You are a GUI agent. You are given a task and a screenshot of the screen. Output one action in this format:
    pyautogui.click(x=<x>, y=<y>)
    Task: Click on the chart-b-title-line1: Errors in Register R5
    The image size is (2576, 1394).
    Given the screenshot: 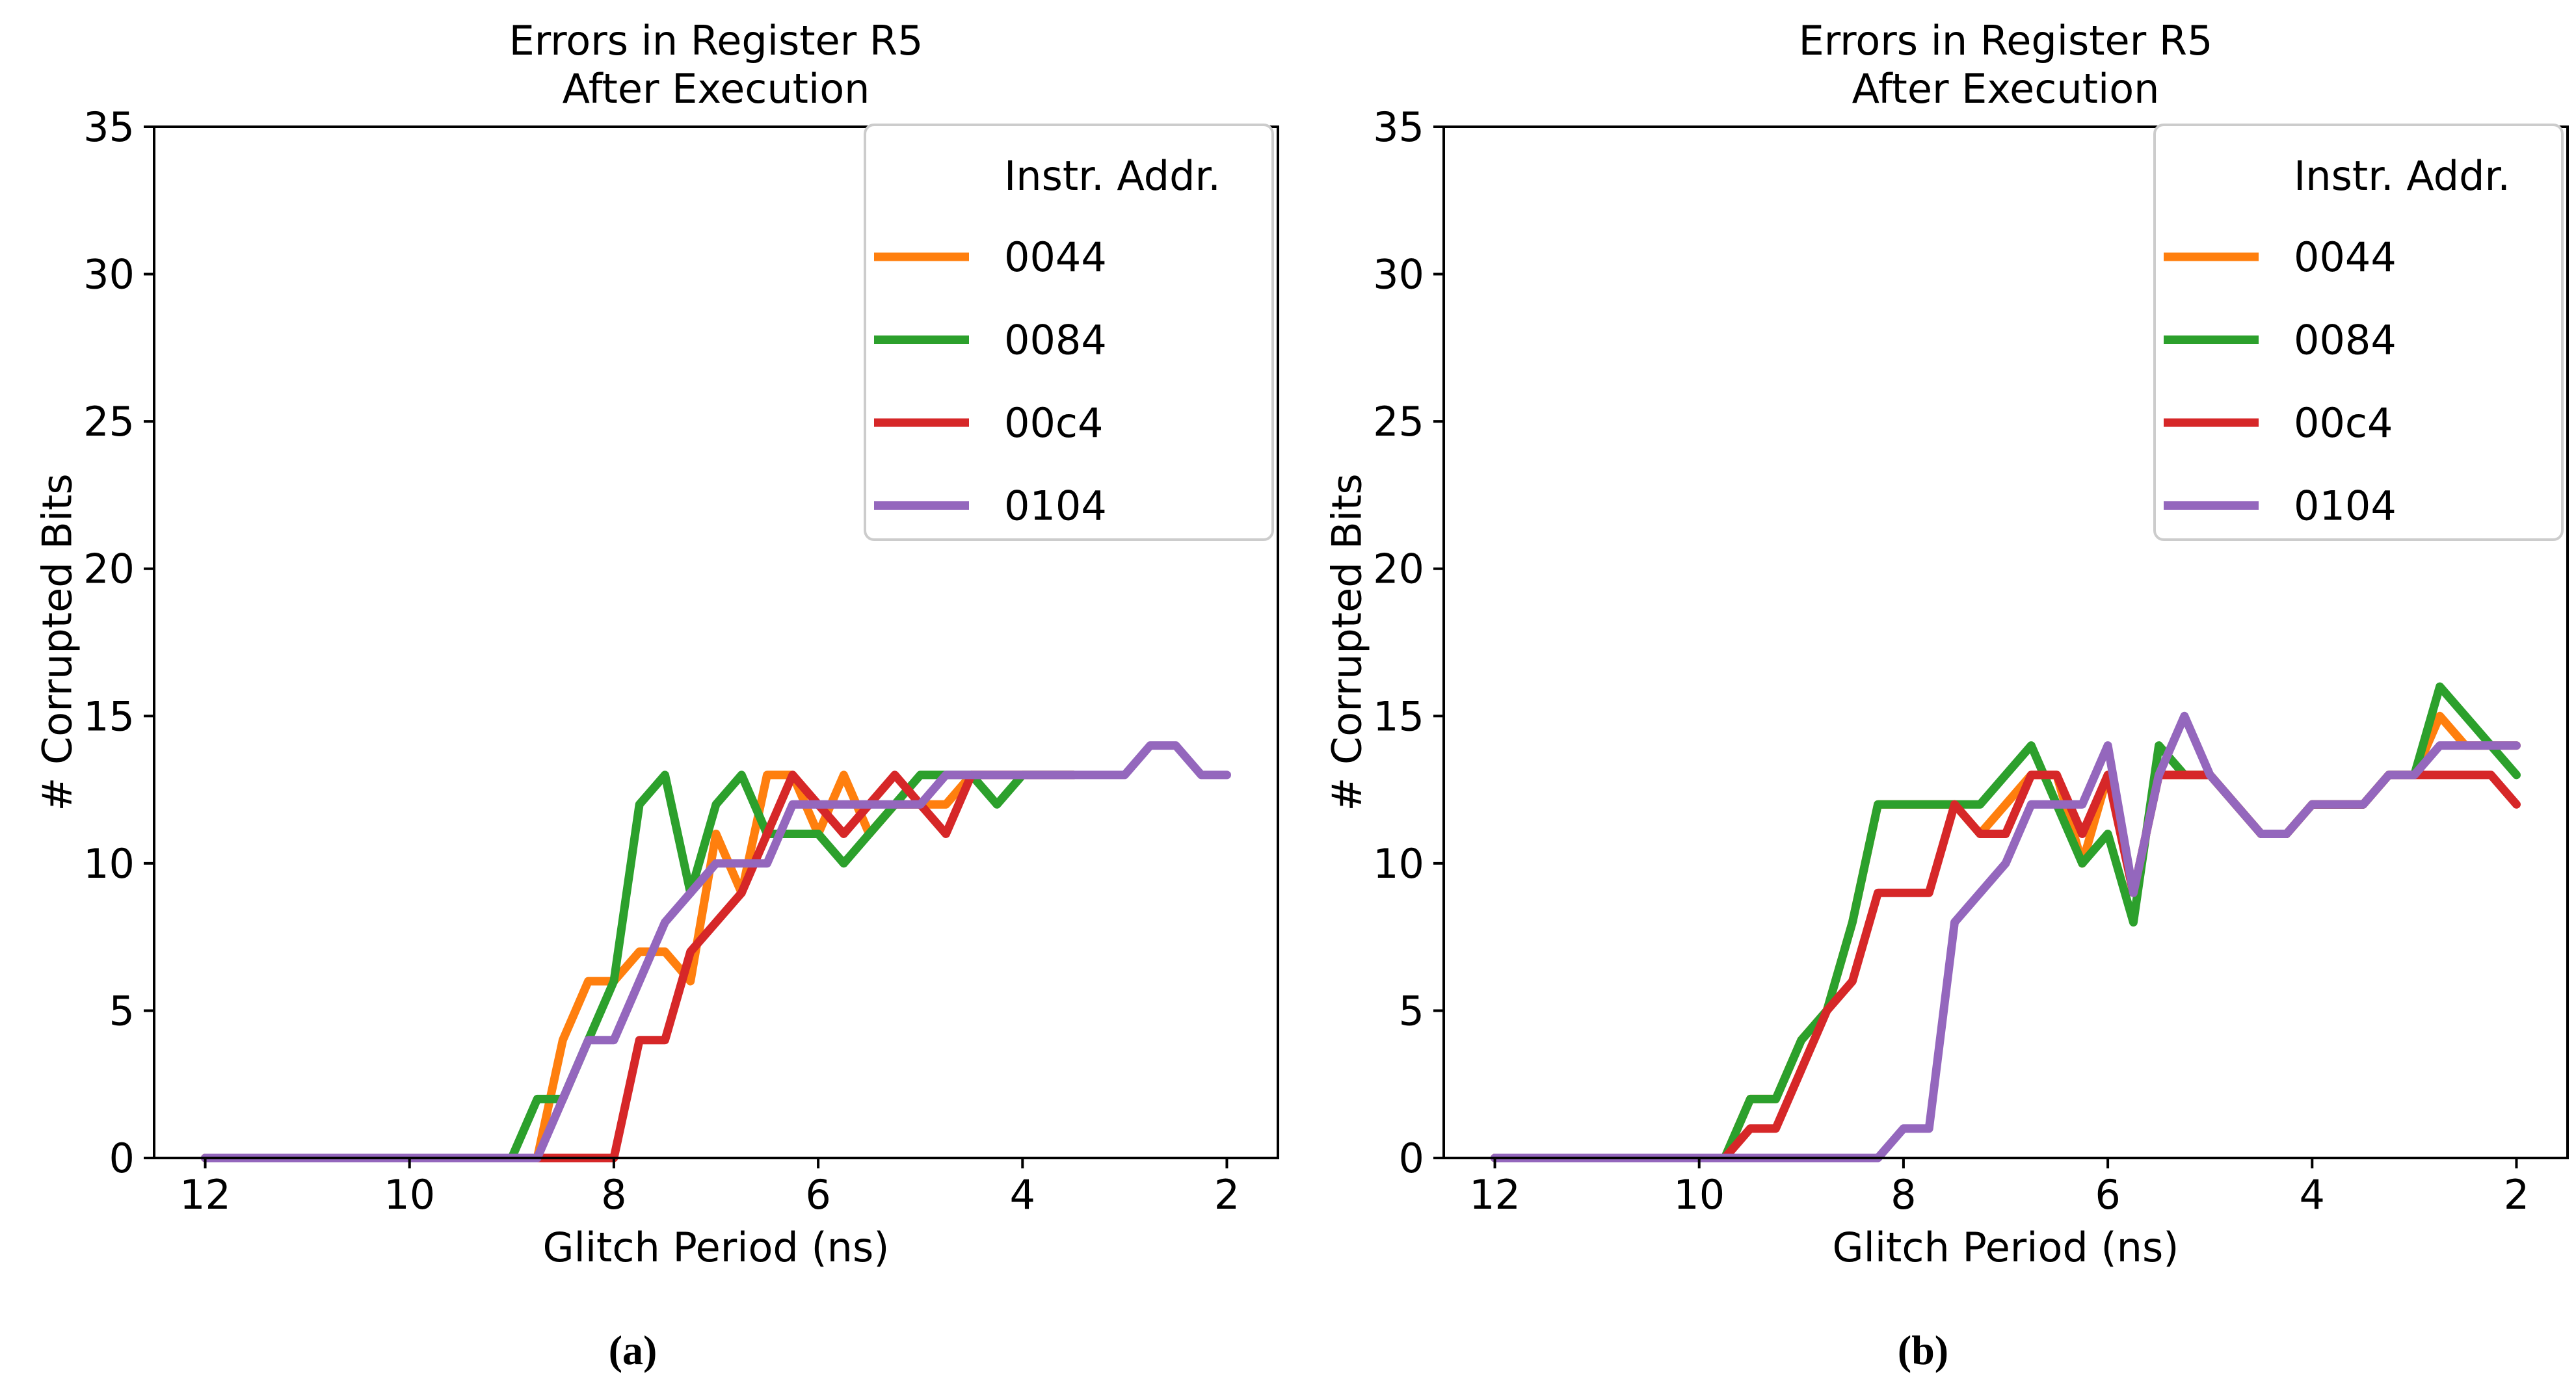 What is the action you would take?
    pyautogui.click(x=2005, y=40)
    